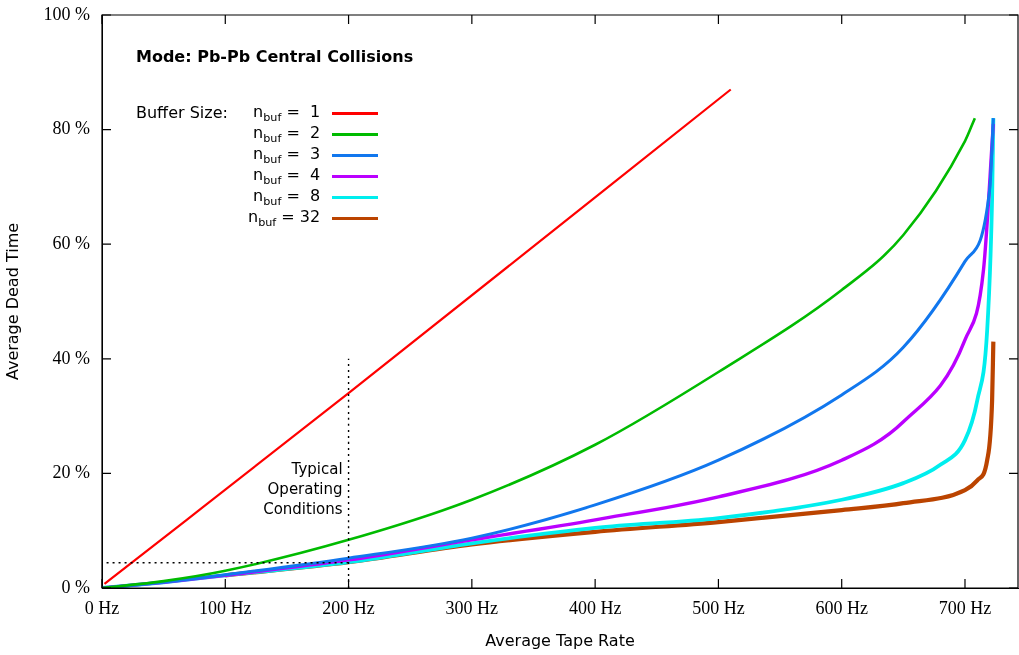 The height and width of the screenshot is (655, 1019). Describe the element at coordinates (71, 242) in the screenshot. I see `y-tick-label: 60 %` at that location.